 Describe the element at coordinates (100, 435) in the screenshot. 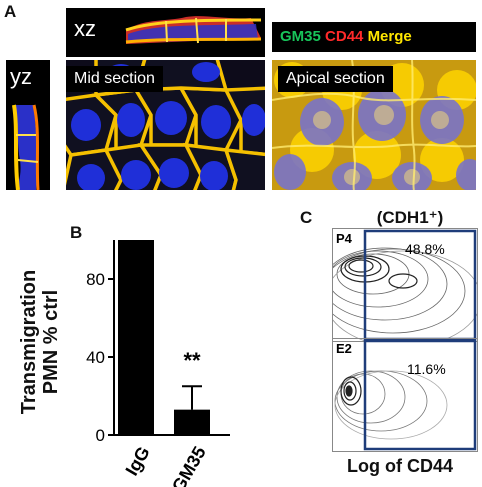

I see `y-tick-label: 0` at that location.